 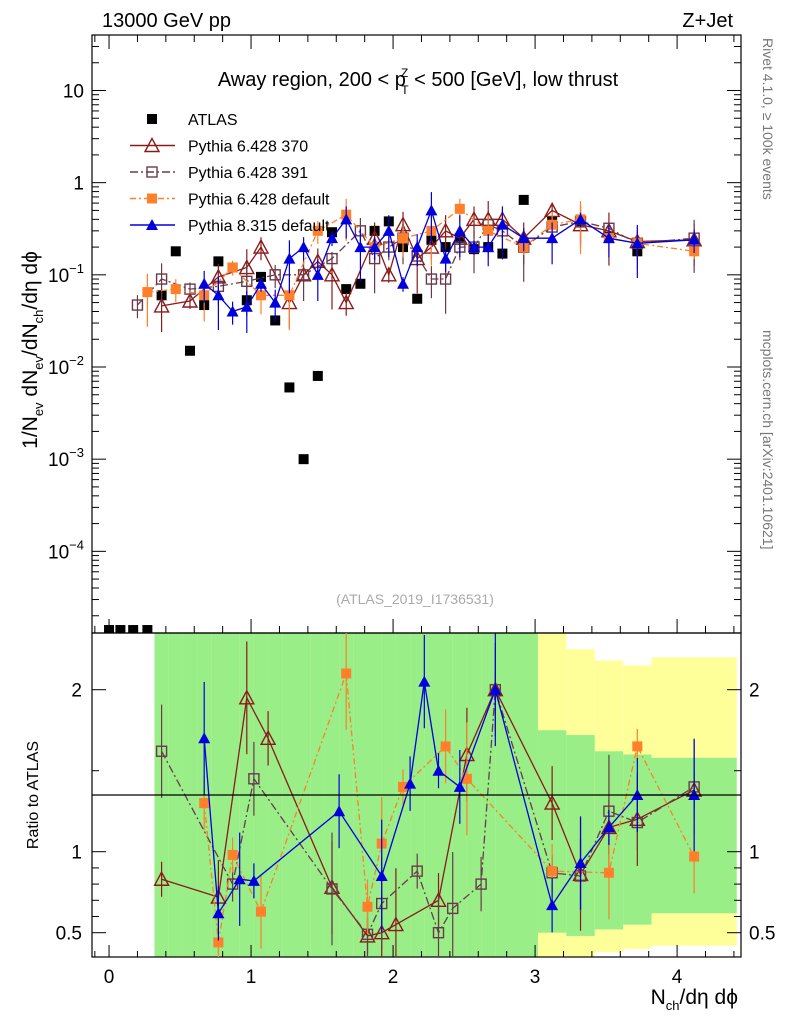 What do you see at coordinates (762, 934) in the screenshot?
I see `ratio-y-tick-label-right: 0.5` at bounding box center [762, 934].